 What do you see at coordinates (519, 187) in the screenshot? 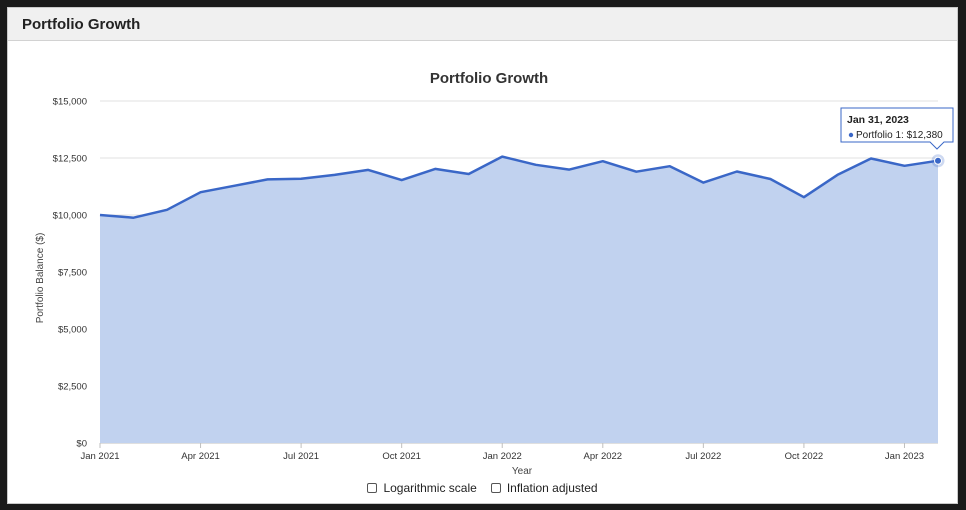
I see `portfolio-series-line` at bounding box center [519, 187].